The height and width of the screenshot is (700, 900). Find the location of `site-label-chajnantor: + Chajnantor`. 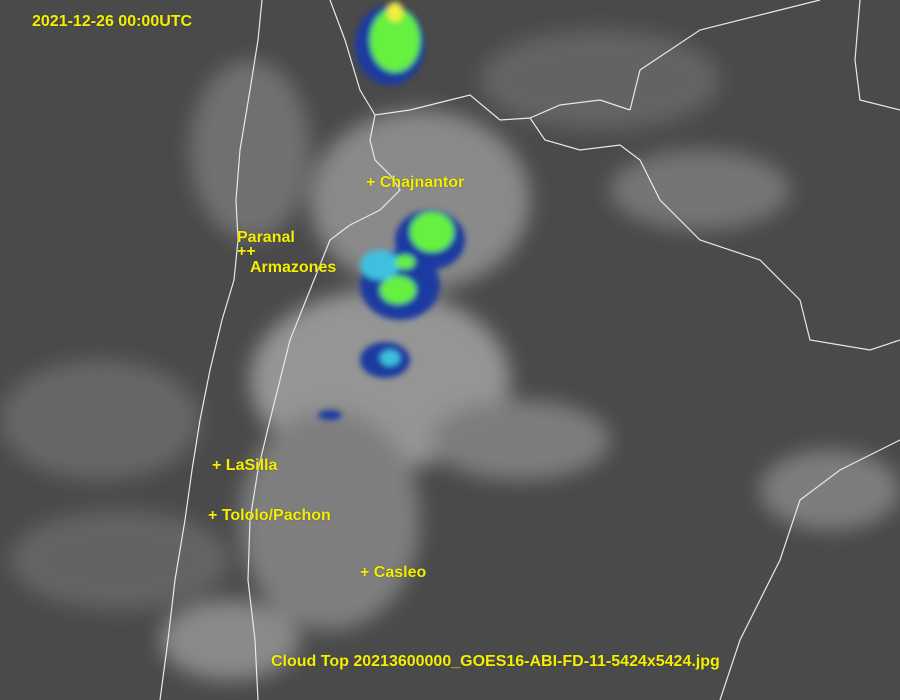

site-label-chajnantor: + Chajnantor is located at coordinates (415, 182).